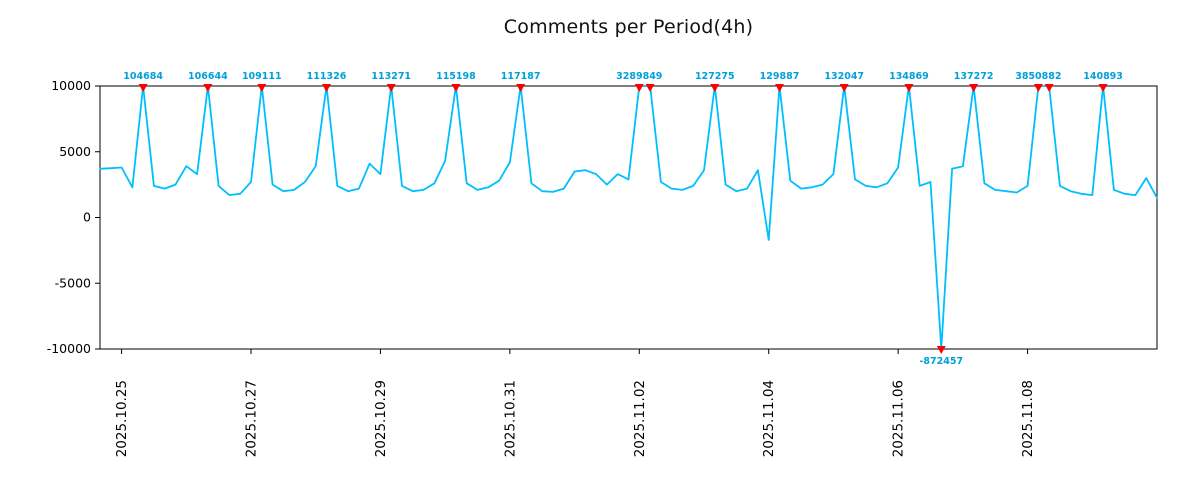 This screenshot has width=1200, height=500. What do you see at coordinates (262, 76) in the screenshot?
I see `peak-value-label: 109111` at bounding box center [262, 76].